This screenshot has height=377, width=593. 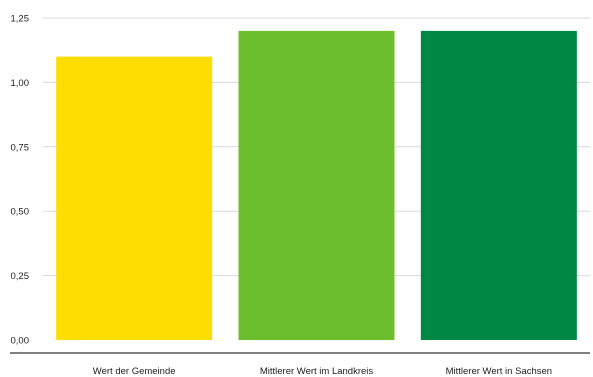 I want to click on y-tick-label: 0,75, so click(x=20, y=147).